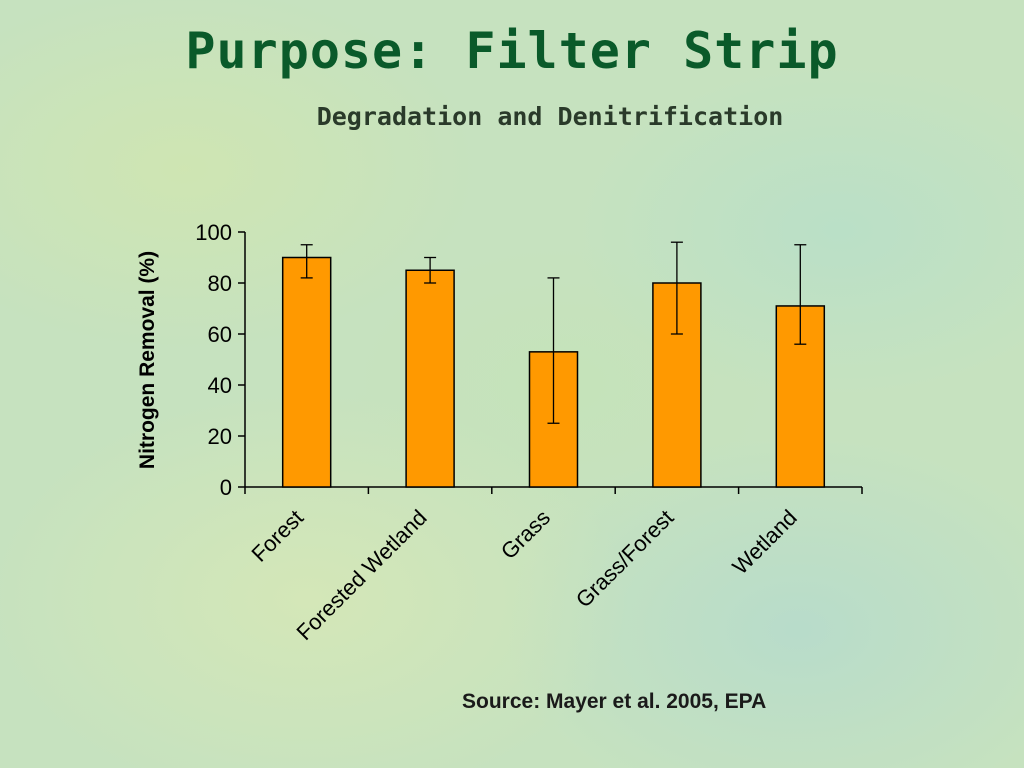  What do you see at coordinates (220, 334) in the screenshot?
I see `y-tick-label: 60` at bounding box center [220, 334].